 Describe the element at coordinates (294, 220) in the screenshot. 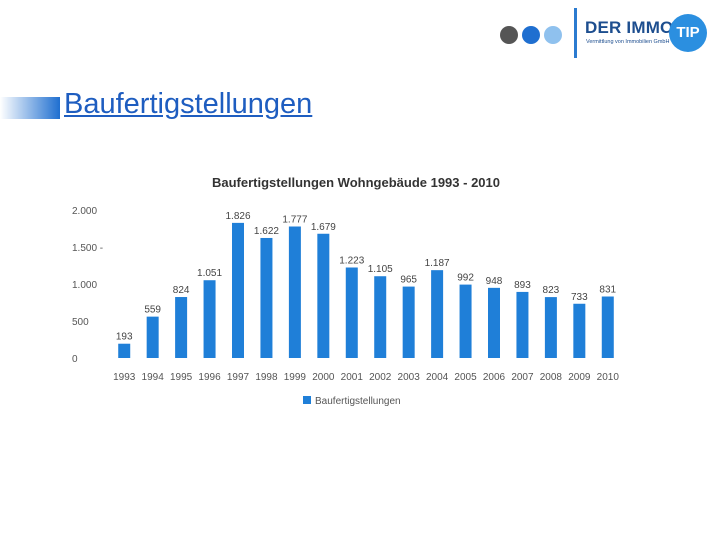

I see `data-label-1999: 1.777` at that location.